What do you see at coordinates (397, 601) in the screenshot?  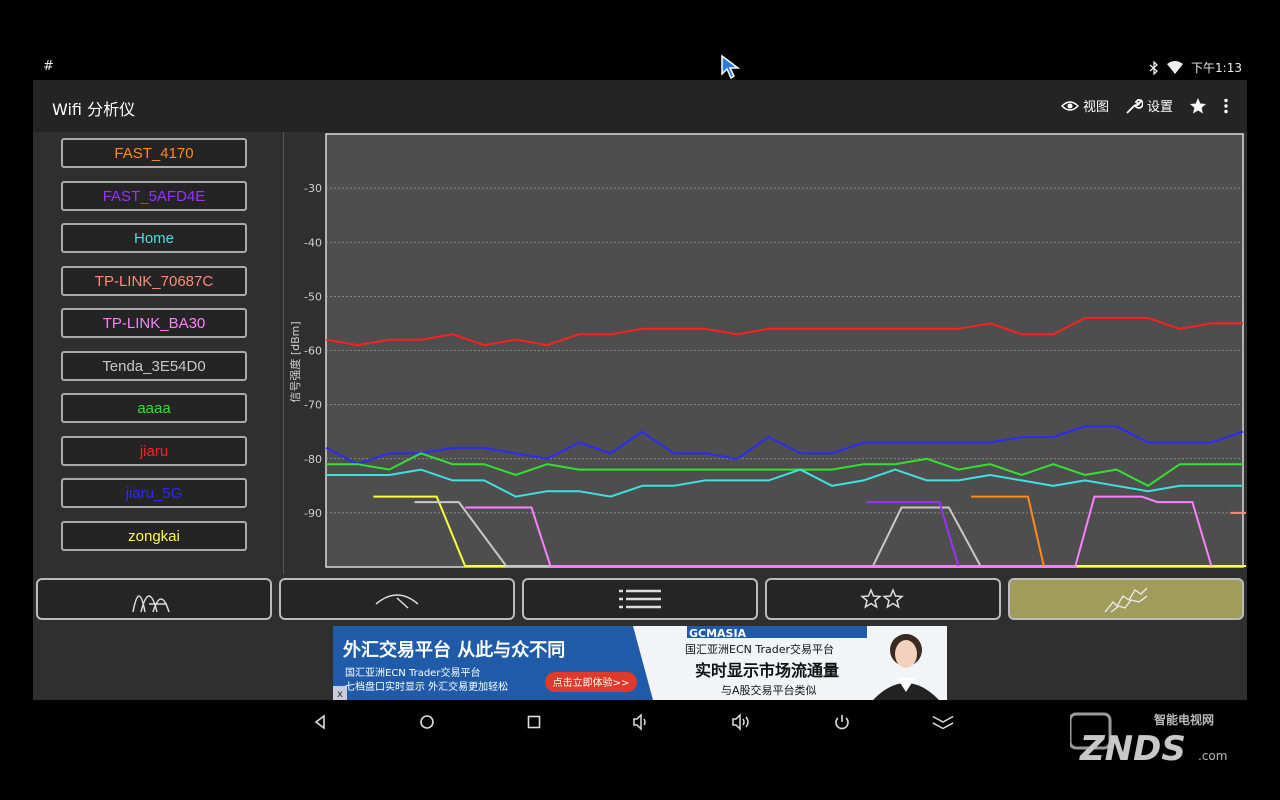 I see `signal-meter-icon` at bounding box center [397, 601].